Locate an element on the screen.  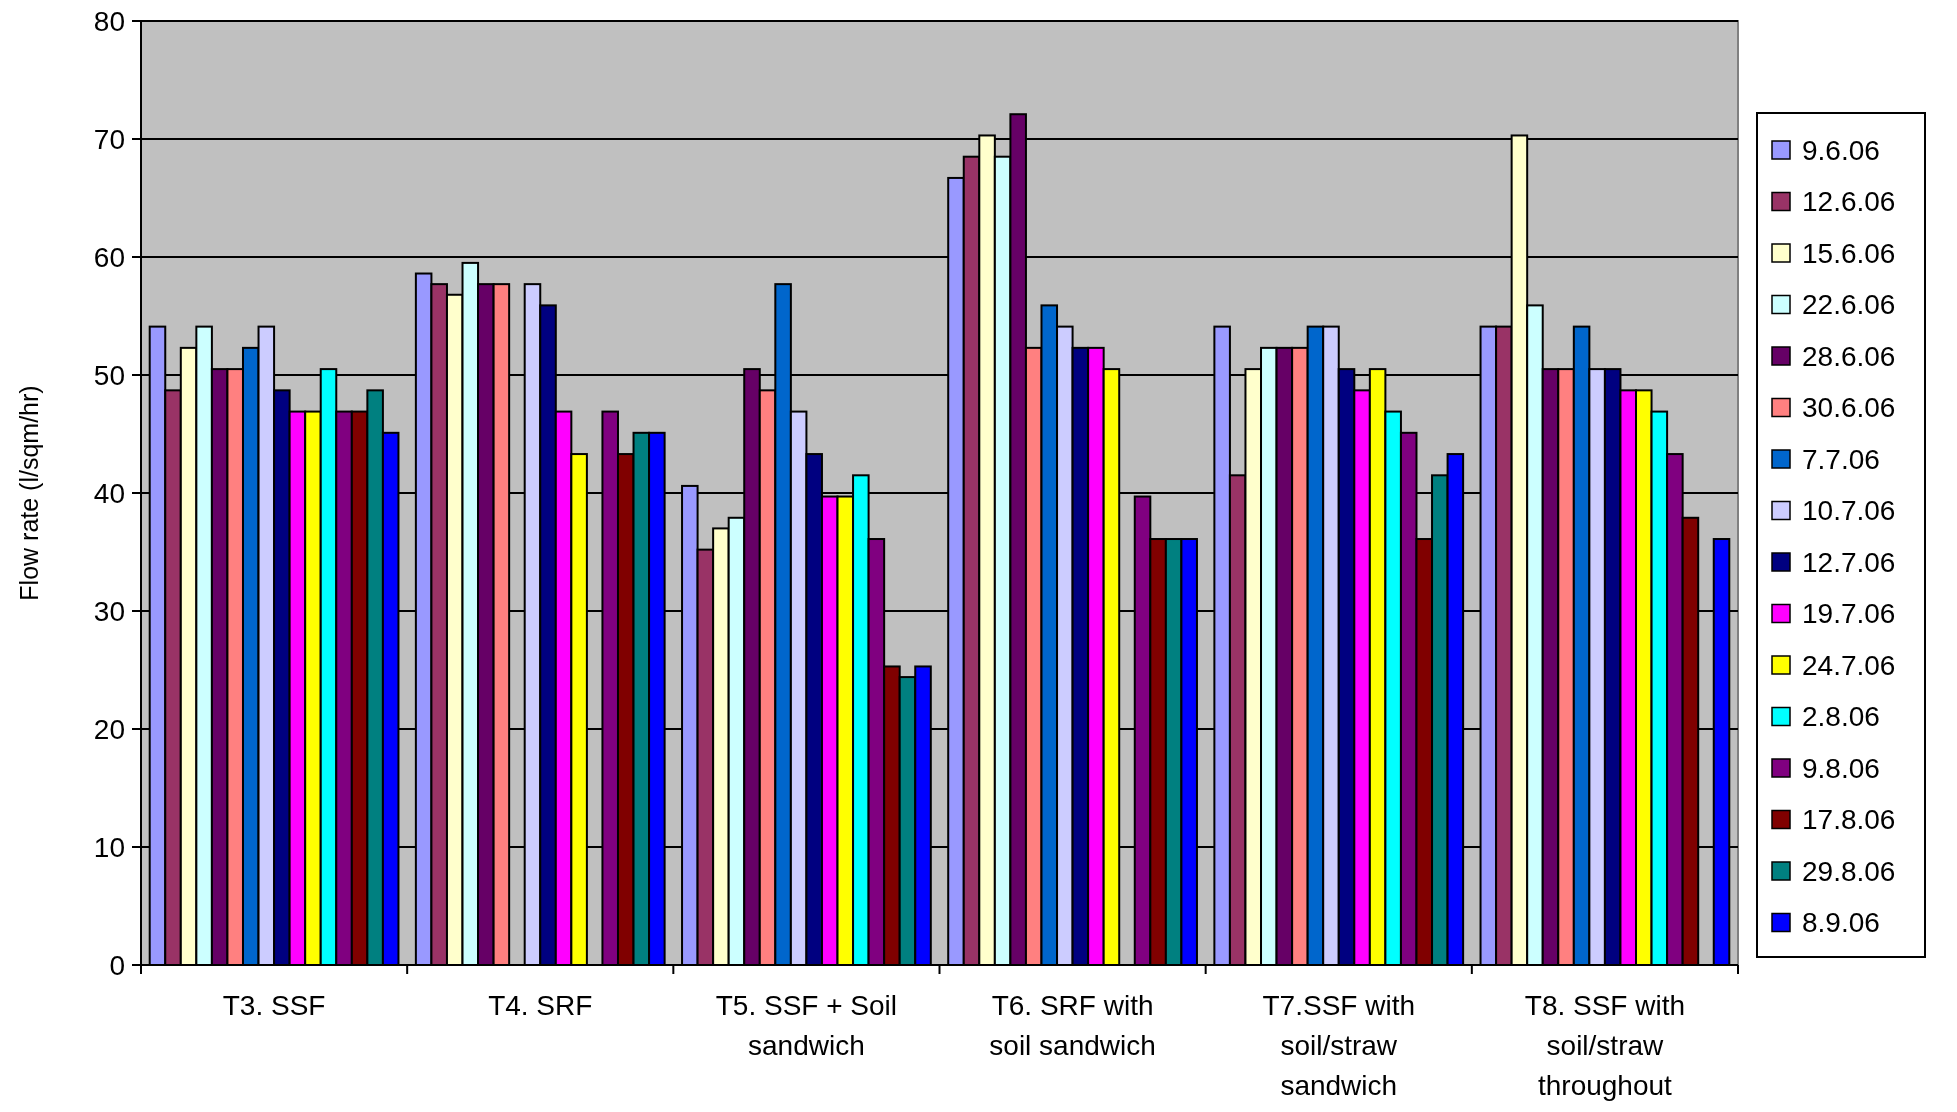
y-tick-label: 10 is located at coordinates (109, 847).